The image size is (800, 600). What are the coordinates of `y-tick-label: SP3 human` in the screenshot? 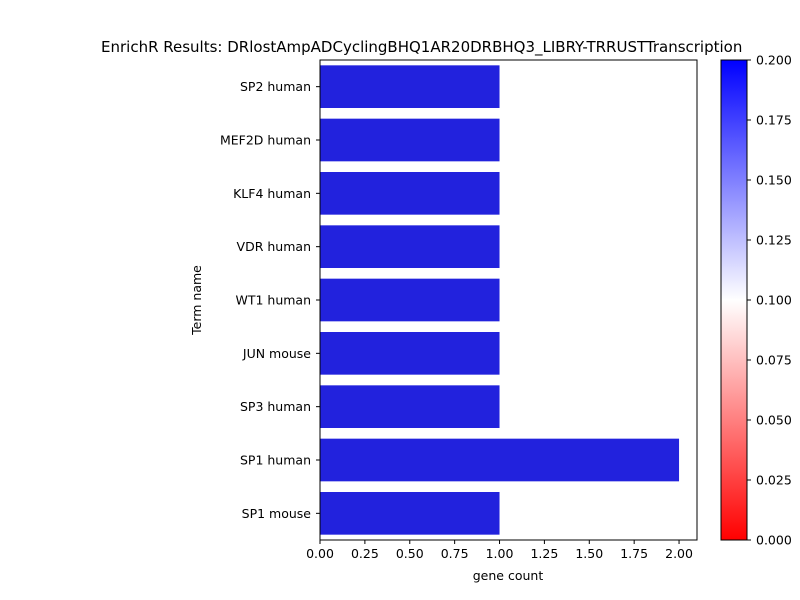 It's located at (275, 406).